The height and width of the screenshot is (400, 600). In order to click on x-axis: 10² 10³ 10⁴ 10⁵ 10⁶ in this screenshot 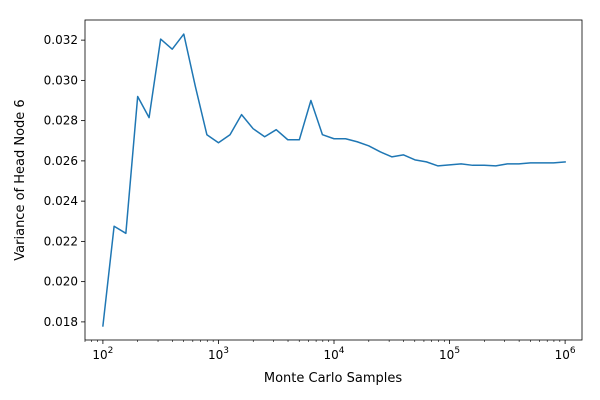, I will do `click(330, 351)`.